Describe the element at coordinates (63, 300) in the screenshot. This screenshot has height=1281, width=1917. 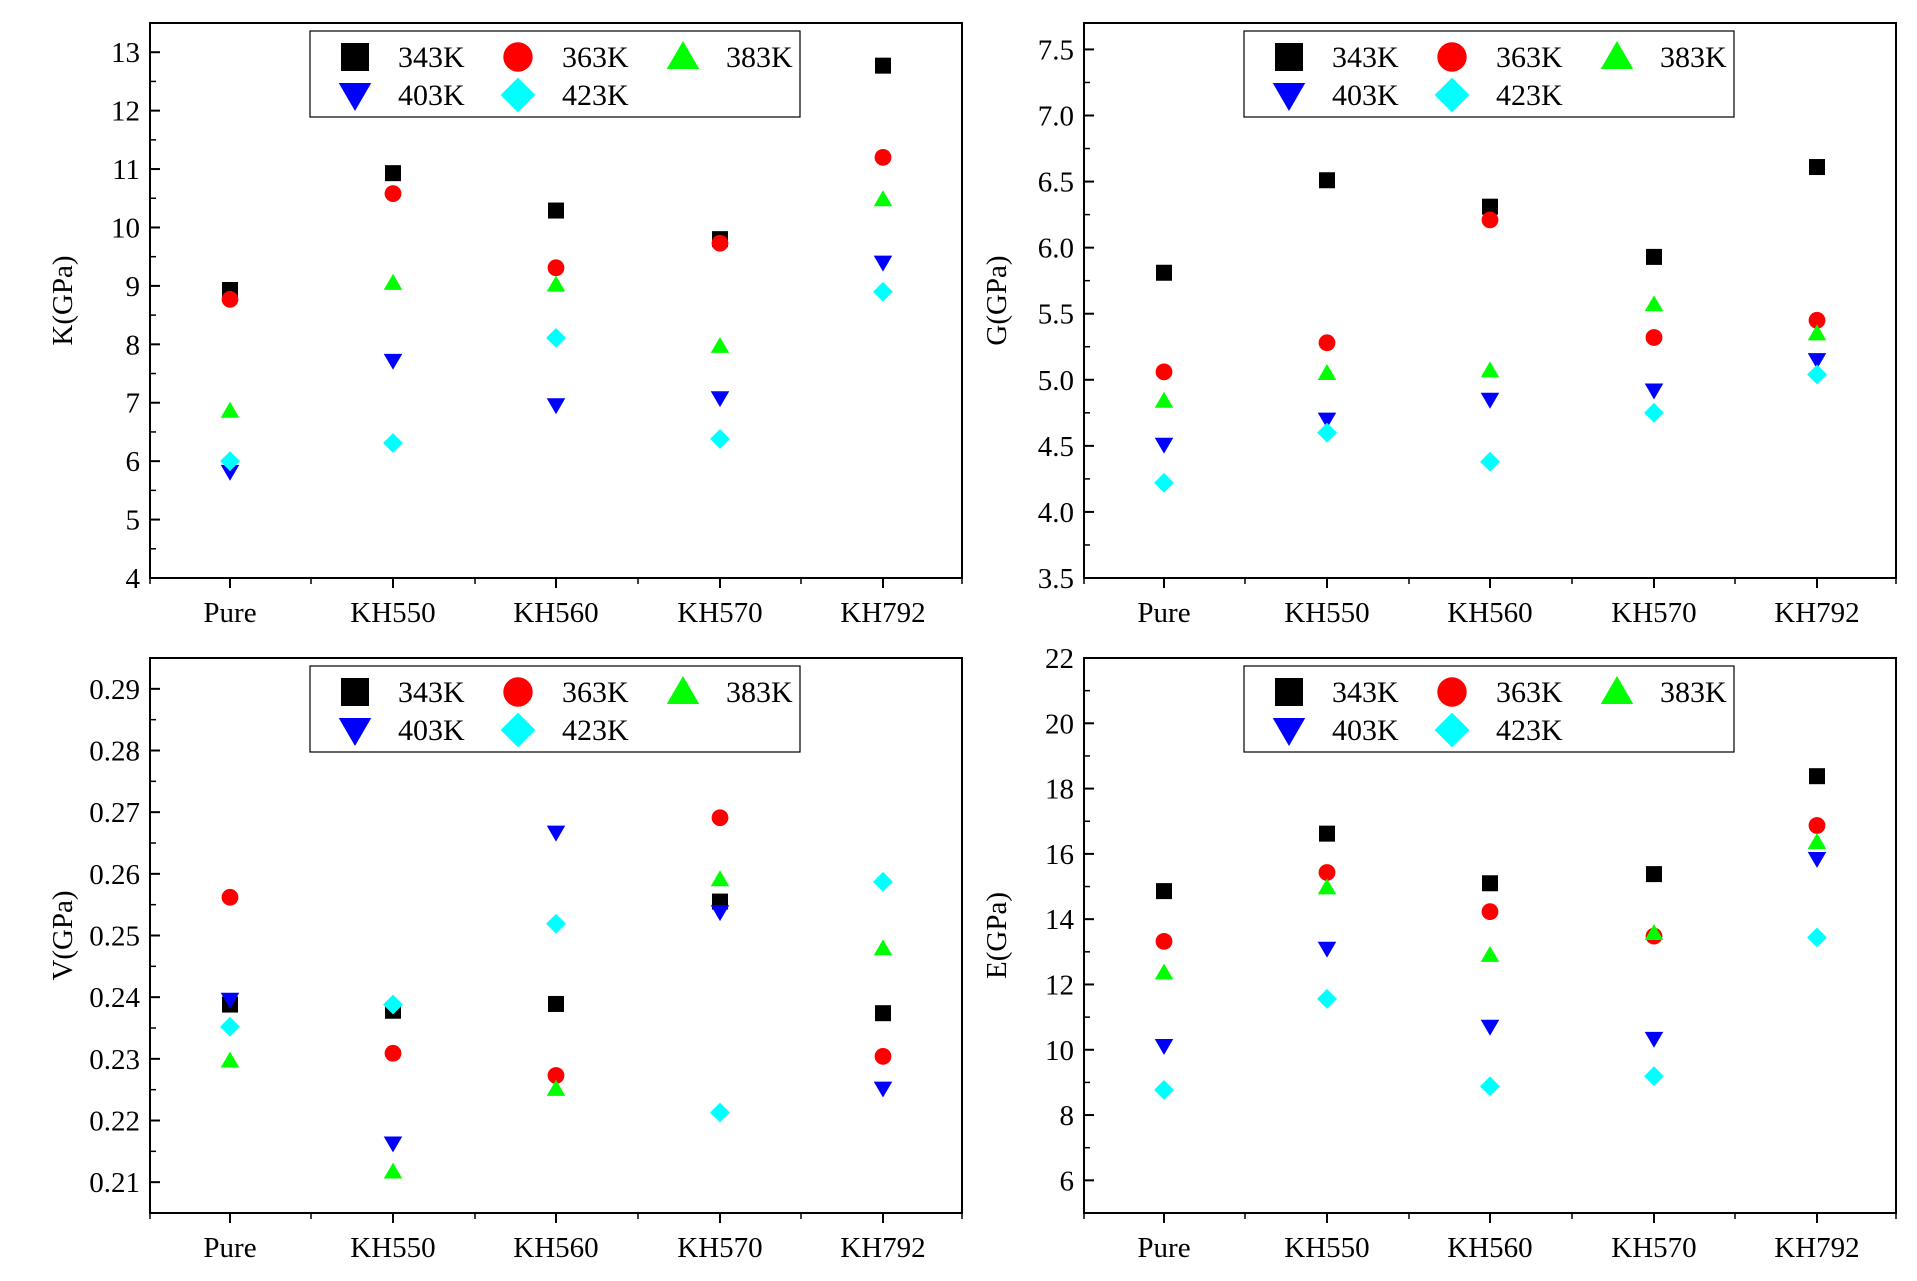
I see `y-axis-title: K(GPa)` at that location.